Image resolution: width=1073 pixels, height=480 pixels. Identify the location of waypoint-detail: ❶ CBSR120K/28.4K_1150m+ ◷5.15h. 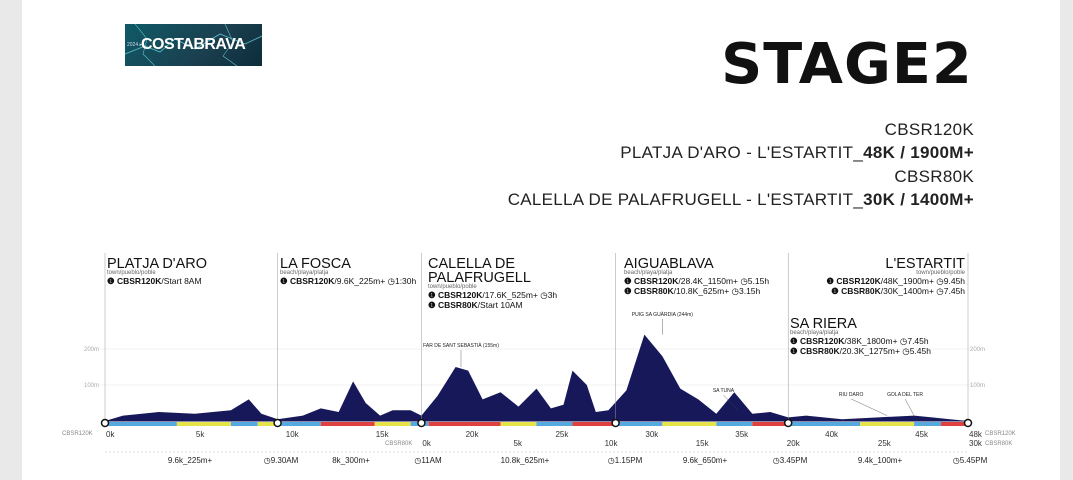
(696, 281).